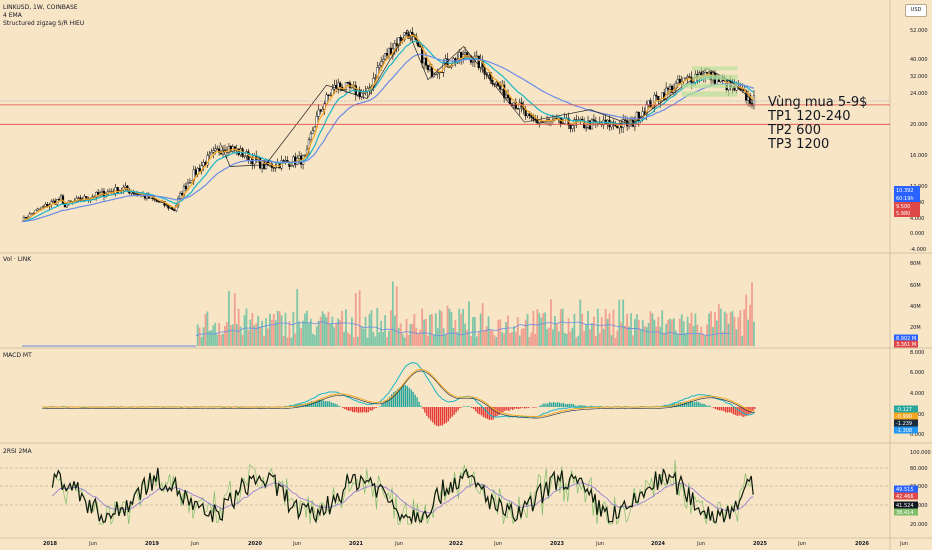 The image size is (932, 550). Describe the element at coordinates (917, 234) in the screenshot. I see `price-axis-tick: 0.000` at that location.